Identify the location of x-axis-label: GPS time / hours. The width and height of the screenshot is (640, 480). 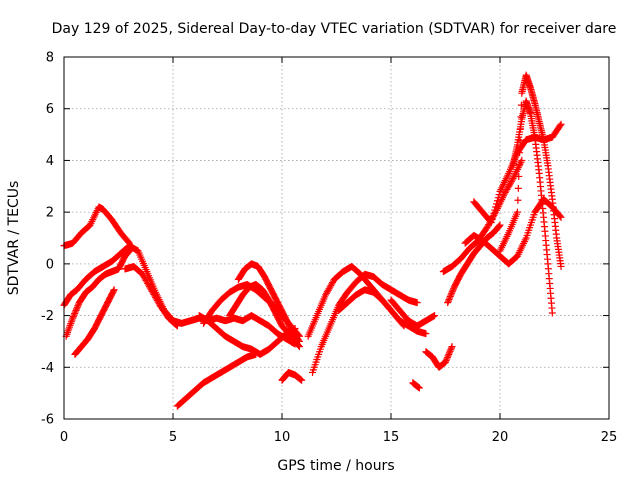
(335, 466).